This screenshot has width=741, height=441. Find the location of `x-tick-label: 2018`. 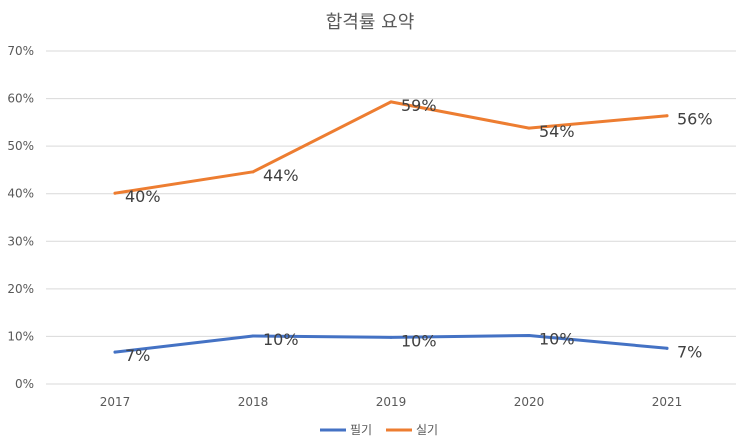

x-tick-label: 2018 is located at coordinates (253, 402).